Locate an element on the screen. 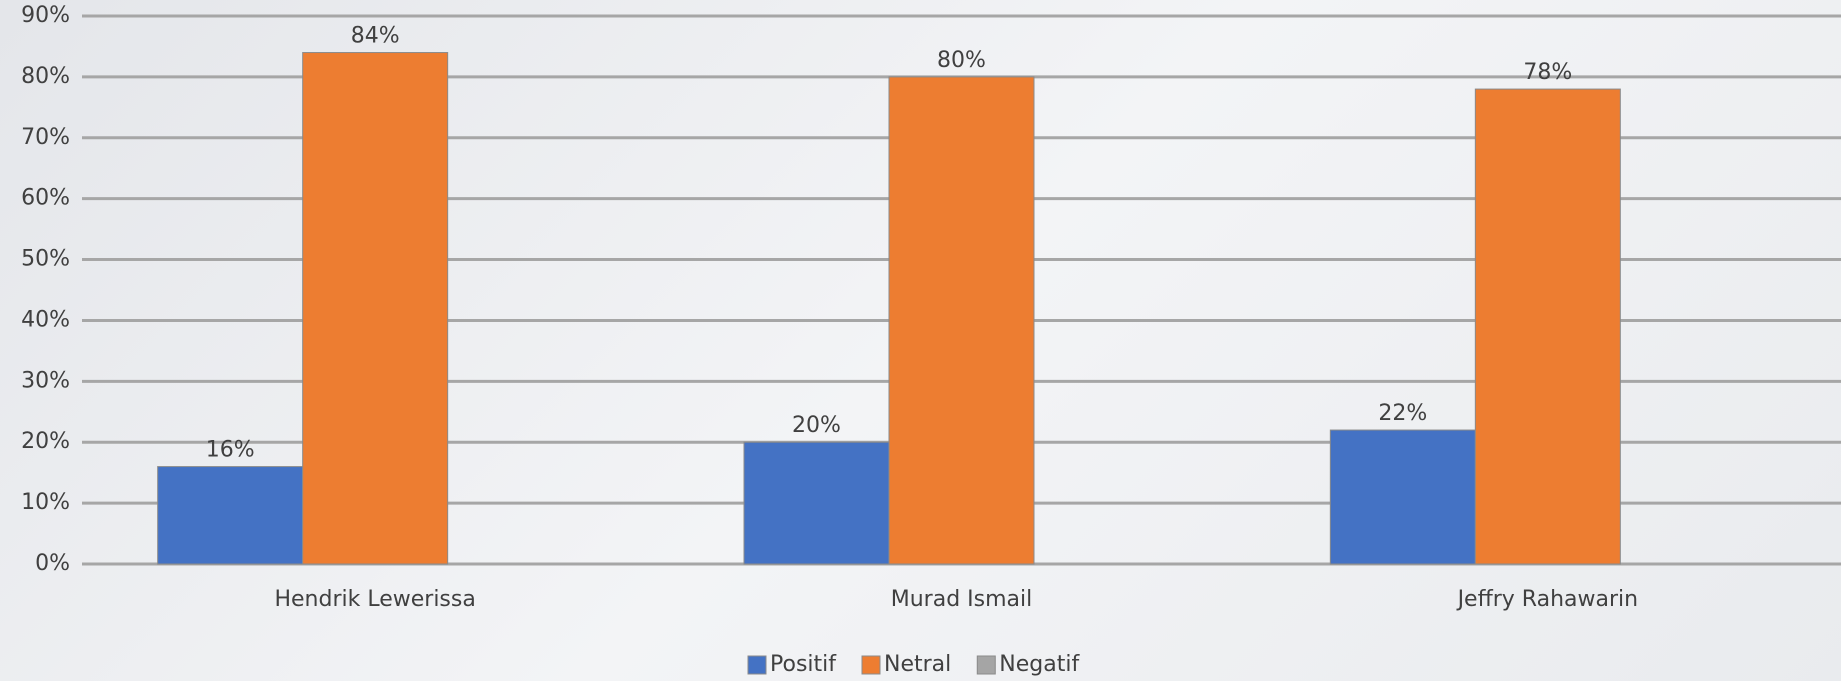 The height and width of the screenshot is (681, 1841). legend-label: Netral is located at coordinates (917, 664).